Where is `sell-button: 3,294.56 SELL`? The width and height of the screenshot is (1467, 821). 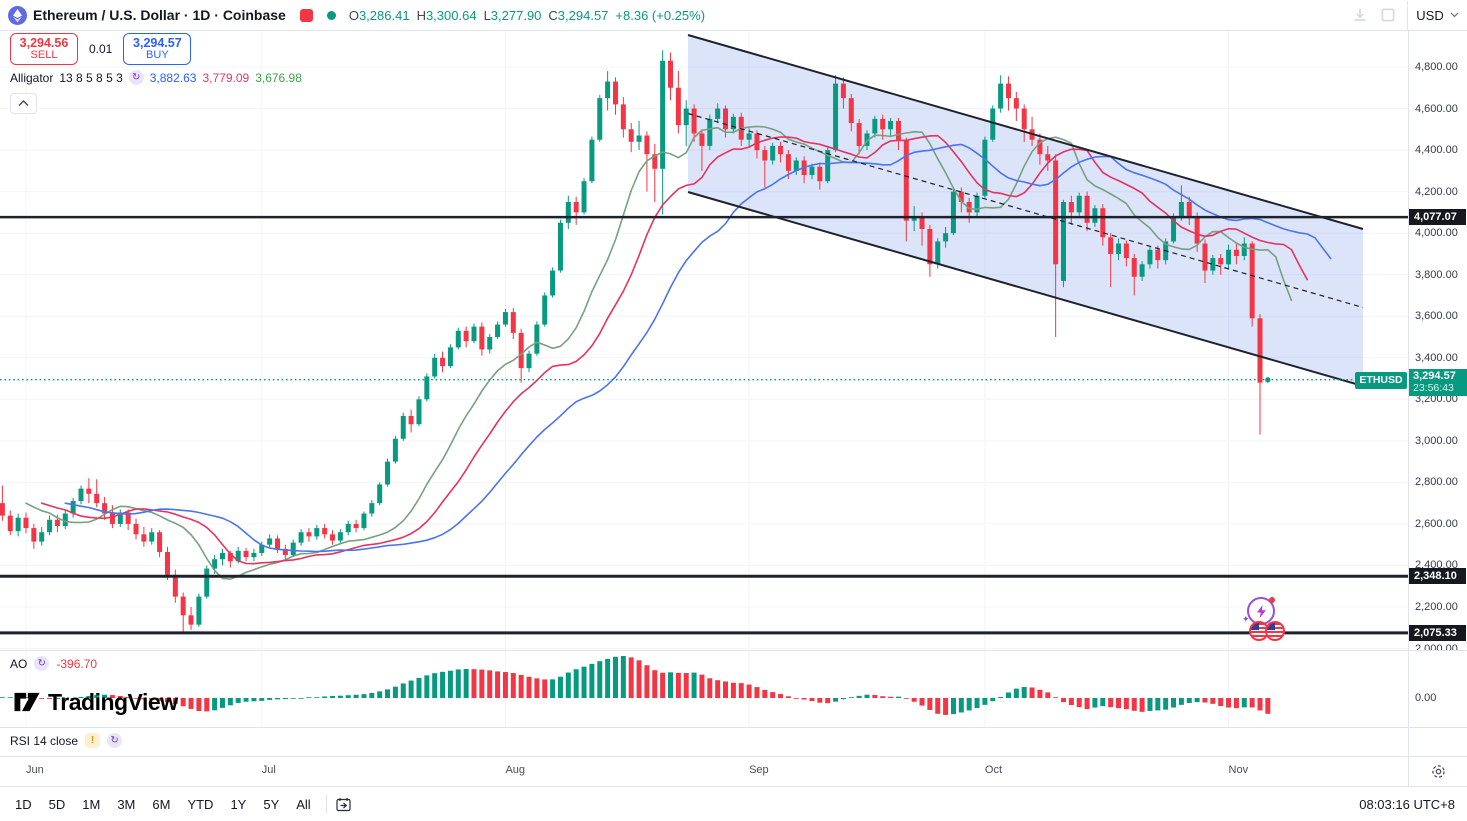 sell-button: 3,294.56 SELL is located at coordinates (44, 49).